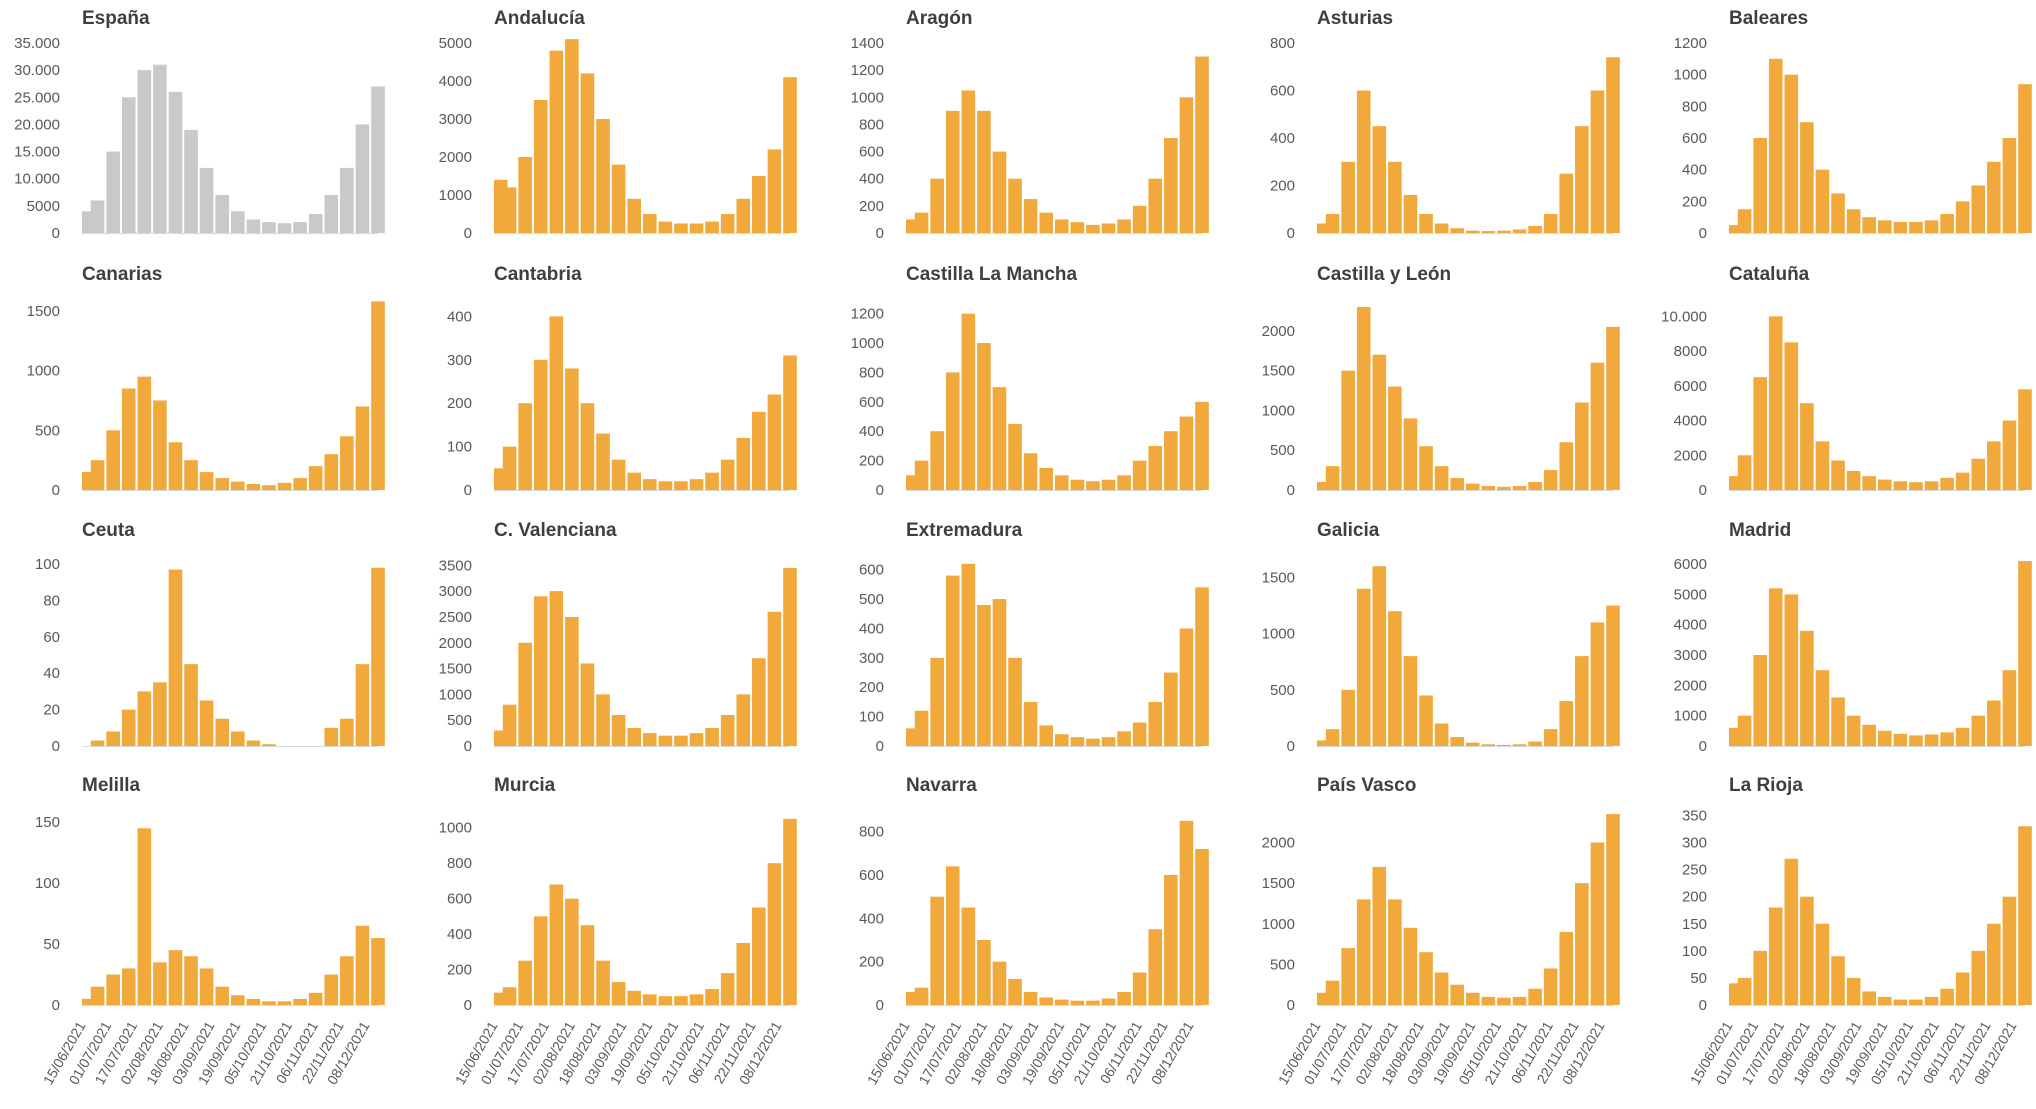 Image resolution: width=2036 pixels, height=1109 pixels. Describe the element at coordinates (1768, 18) in the screenshot. I see `panel-title: Baleares` at that location.